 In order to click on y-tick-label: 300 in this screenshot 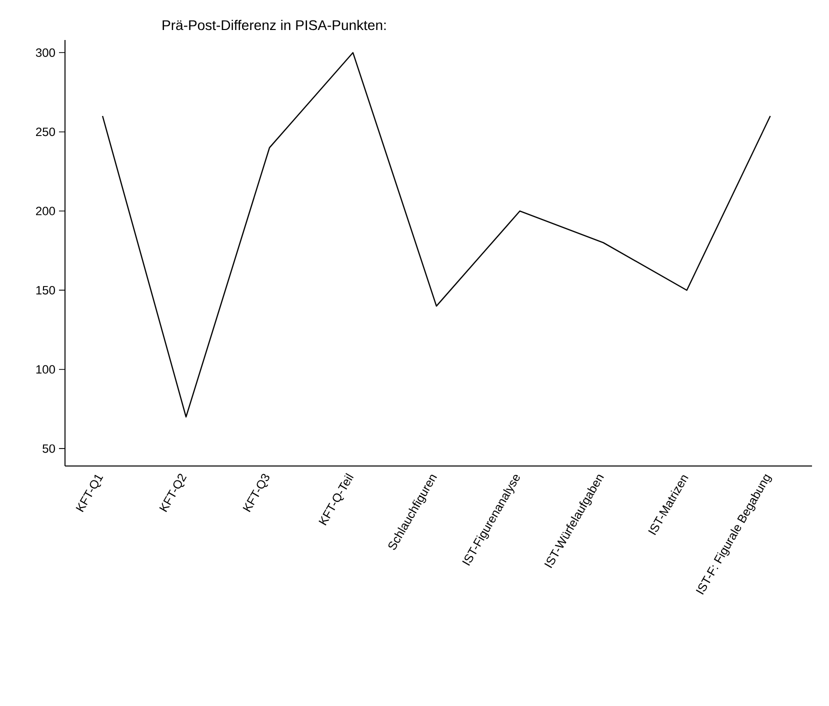, I will do `click(45, 52)`.